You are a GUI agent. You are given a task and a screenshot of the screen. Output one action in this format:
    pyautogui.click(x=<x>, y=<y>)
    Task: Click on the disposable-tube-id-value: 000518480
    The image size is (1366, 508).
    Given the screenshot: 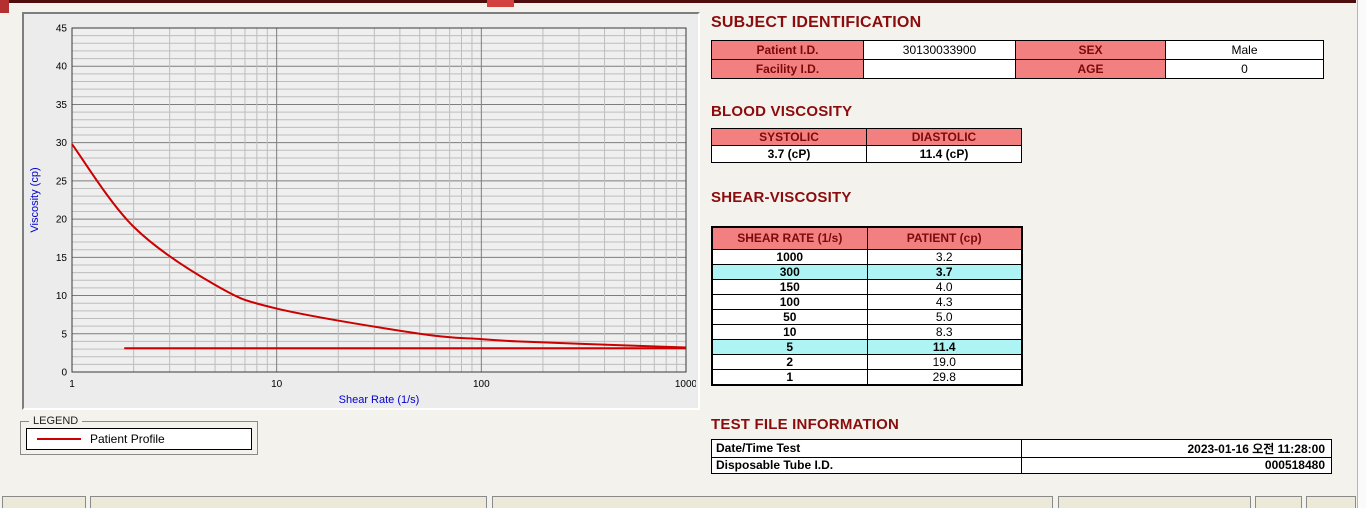 What is the action you would take?
    pyautogui.click(x=1176, y=465)
    